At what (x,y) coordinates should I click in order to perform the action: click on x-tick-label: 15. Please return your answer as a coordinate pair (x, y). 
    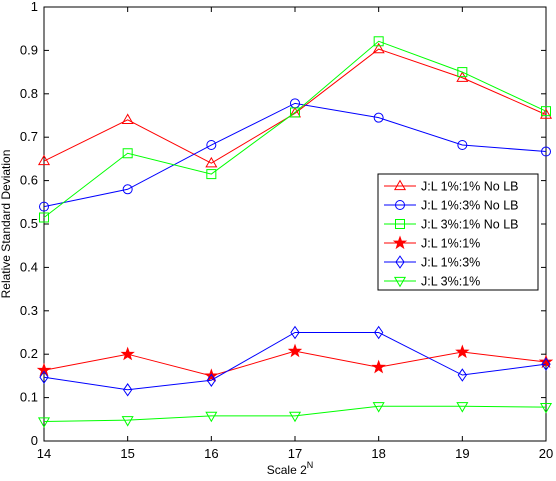
    Looking at the image, I should click on (127, 453).